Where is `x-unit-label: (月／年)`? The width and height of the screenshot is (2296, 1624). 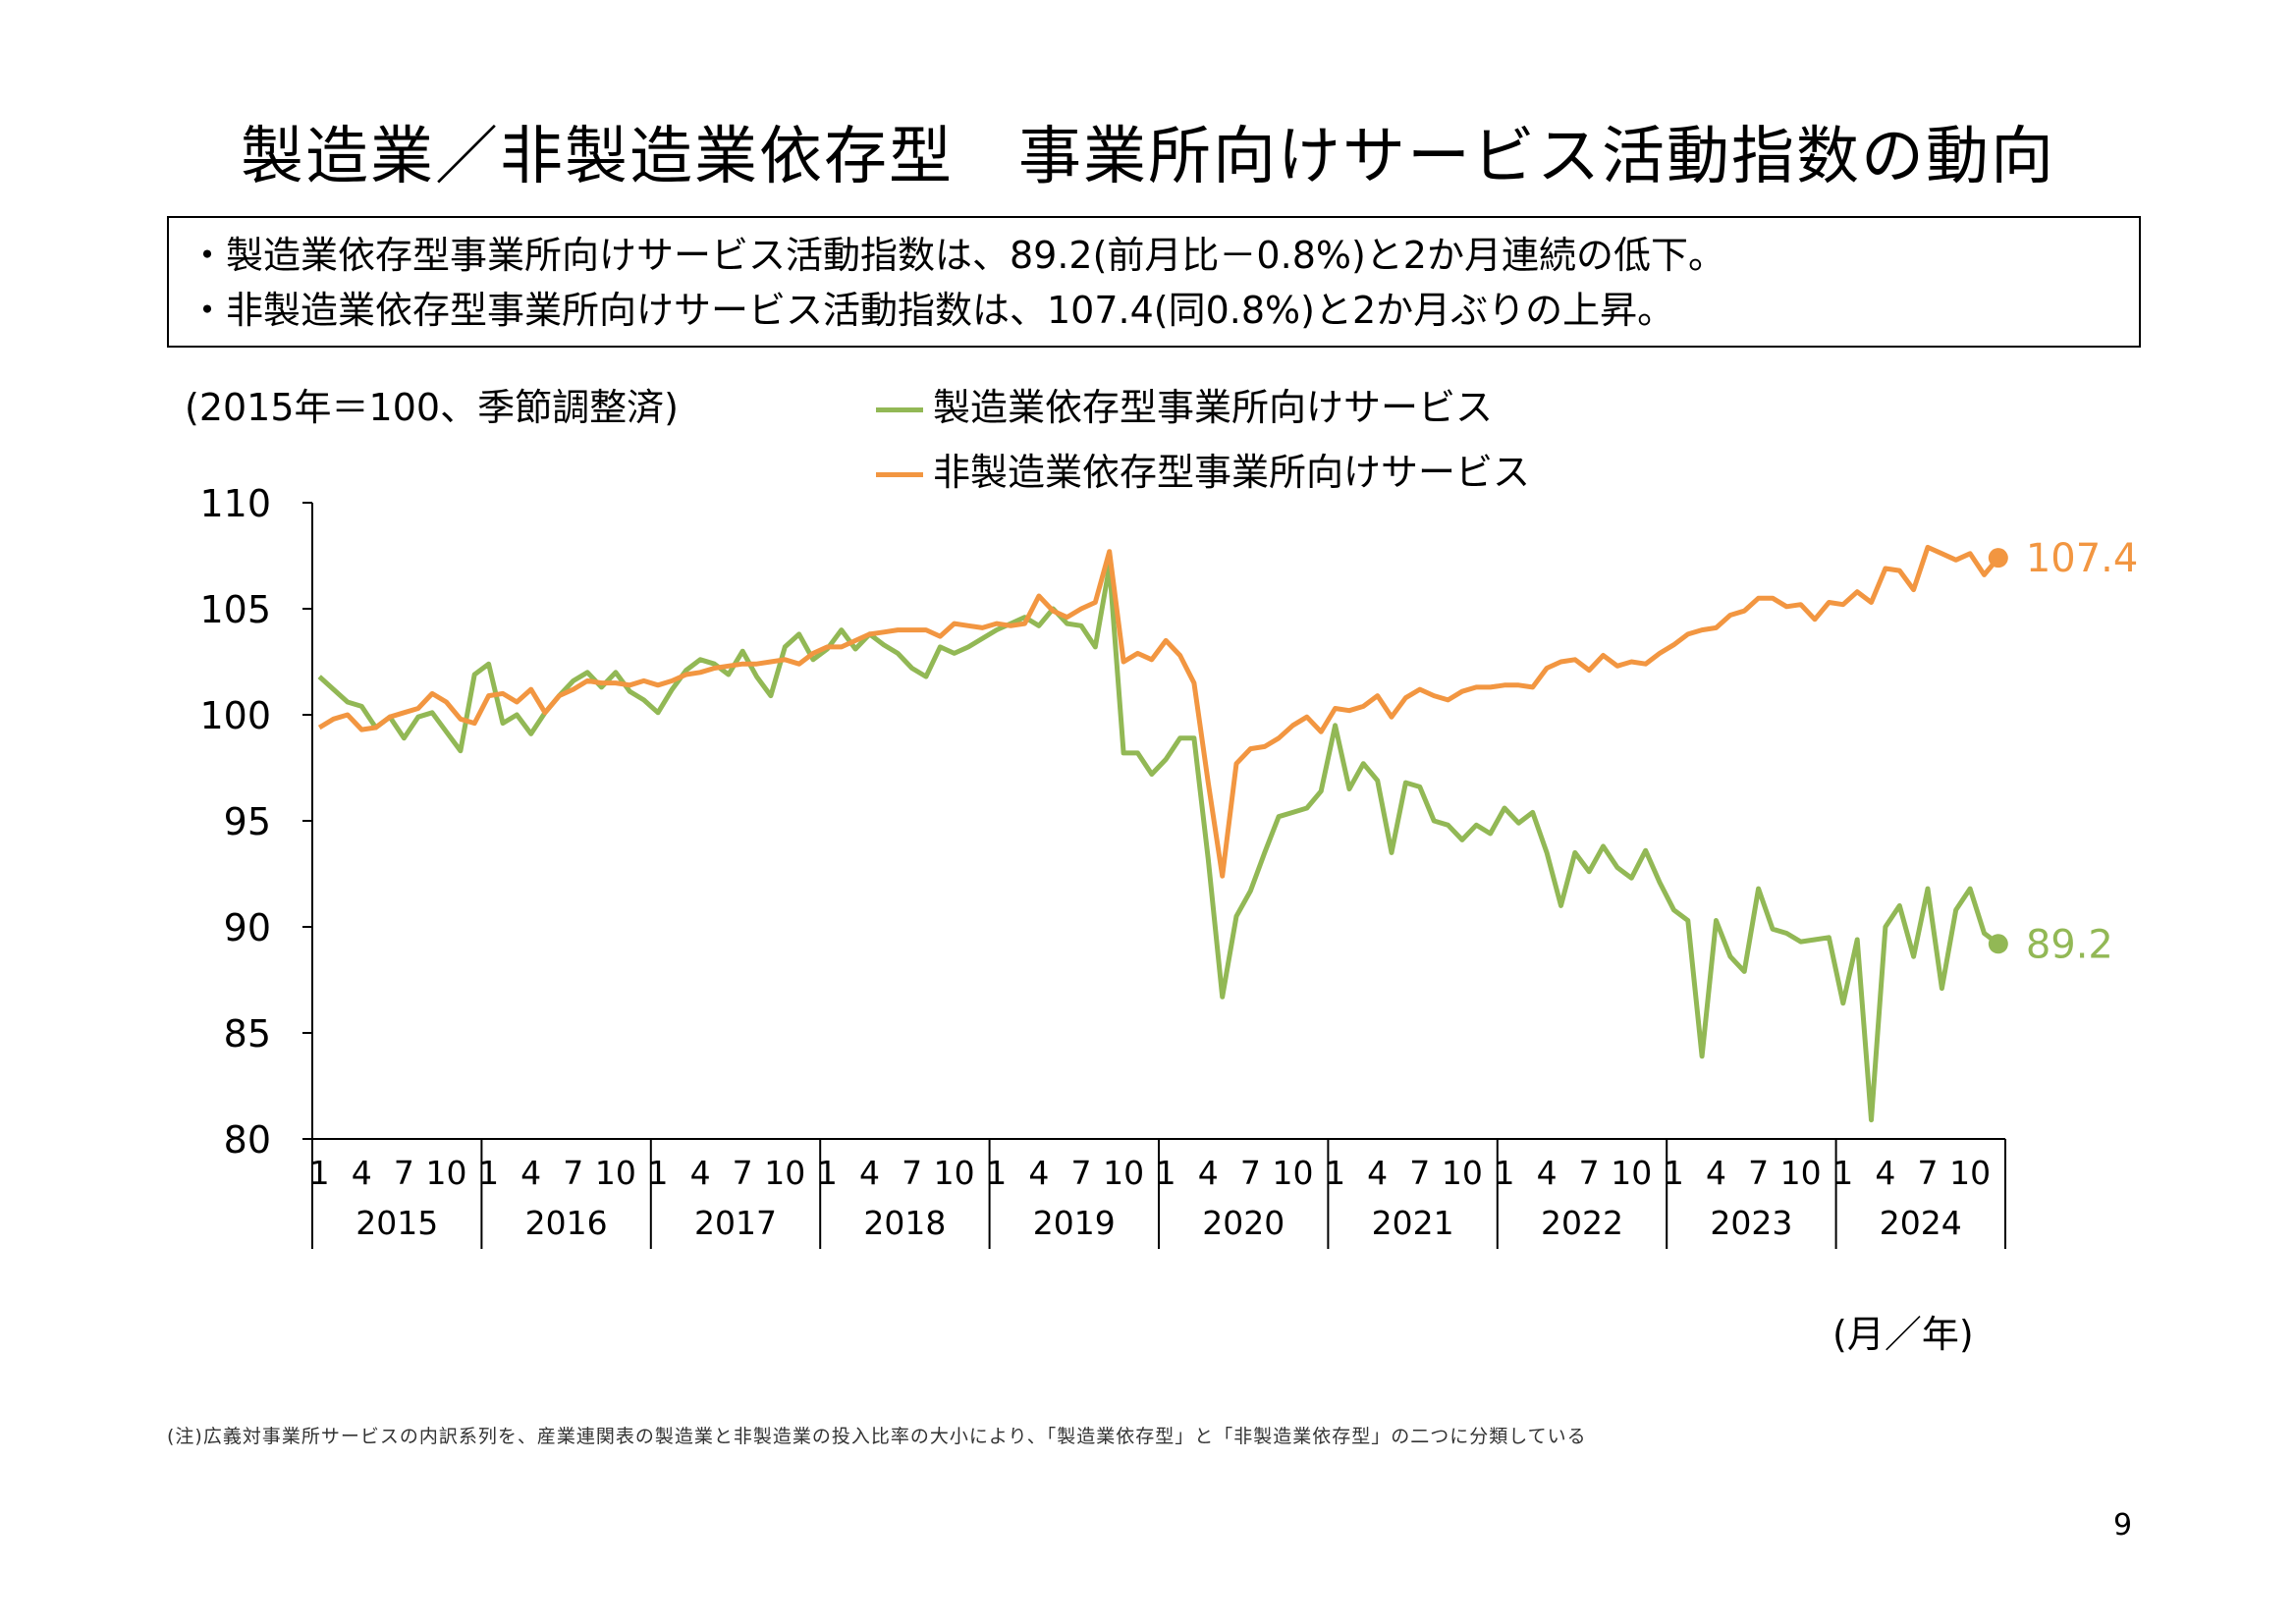
x-unit-label: (月／年) is located at coordinates (1903, 1334).